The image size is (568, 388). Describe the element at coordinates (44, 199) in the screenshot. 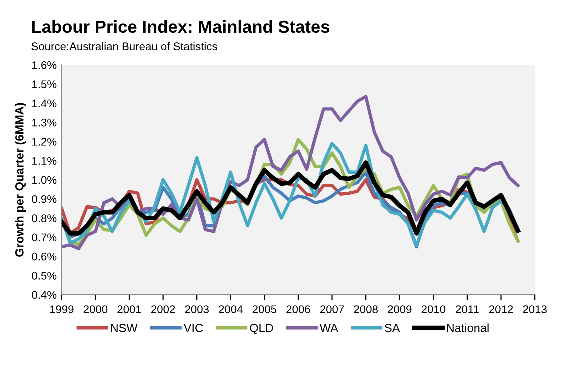

I see `y-tick-label: 0.9%` at that location.